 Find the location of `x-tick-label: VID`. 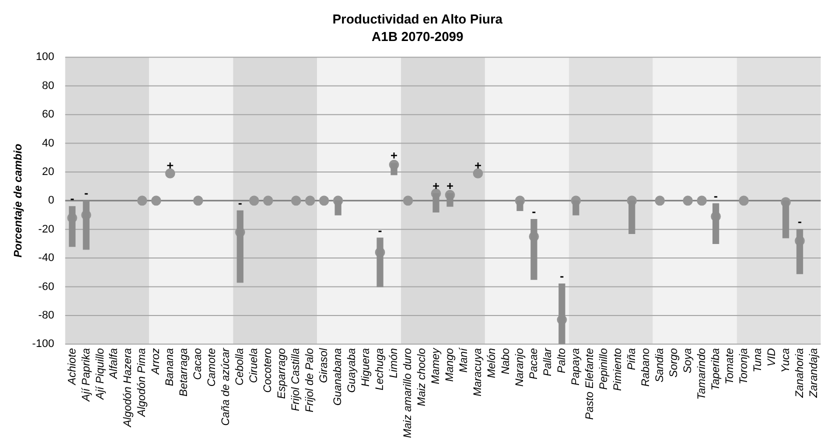

x-tick-label: VID is located at coordinates (772, 357).